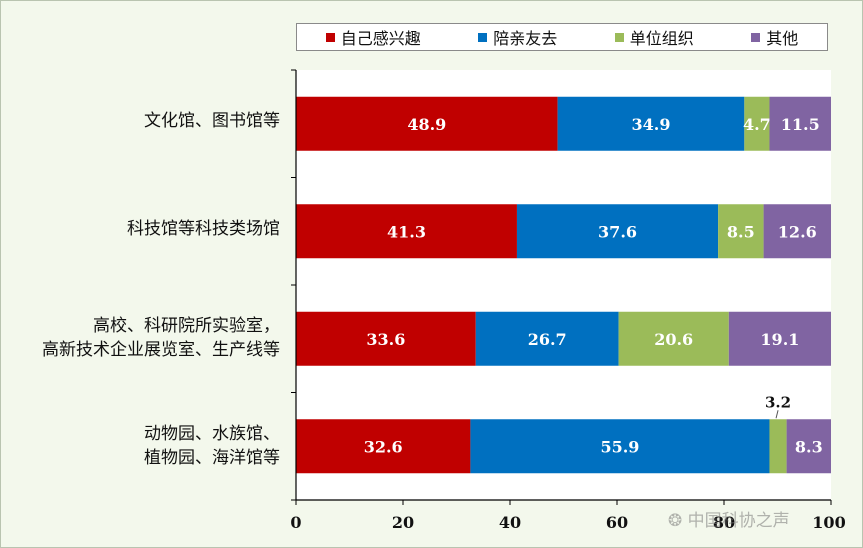 This screenshot has height=548, width=863. Describe the element at coordinates (161, 338) in the screenshot. I see `category-label: 高校、科研院所实验室， 高新技术企业展览室、生产线等` at that location.